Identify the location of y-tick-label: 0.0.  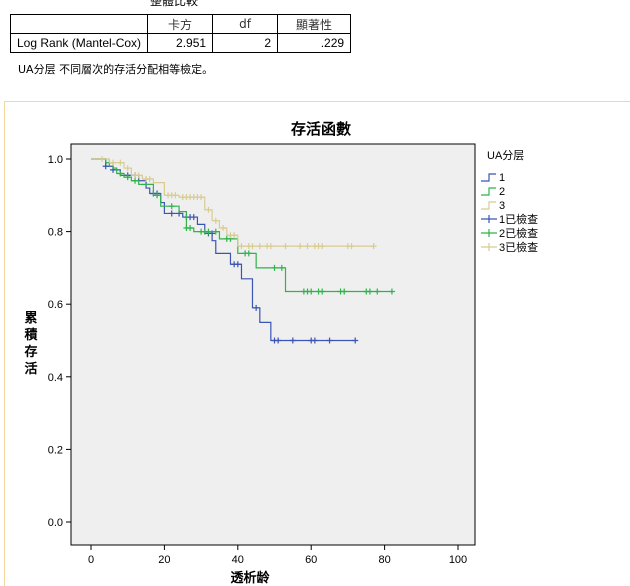
(55, 523).